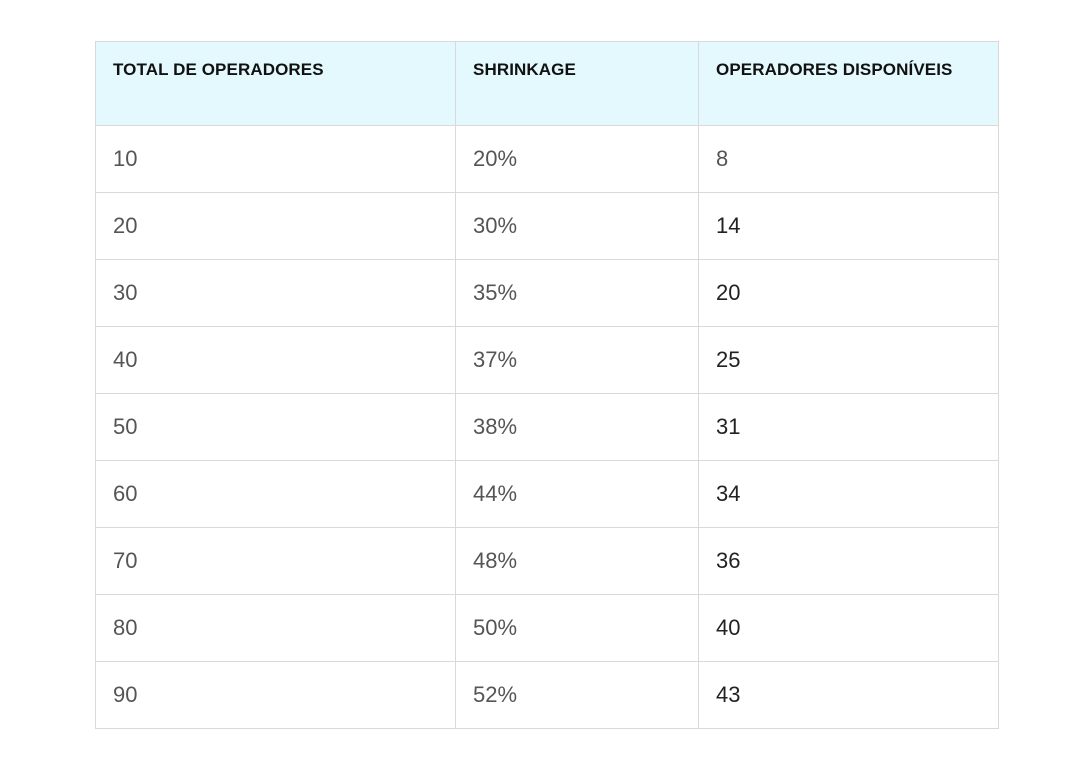  What do you see at coordinates (577, 494) in the screenshot?
I see `cell-shrinkage: 44%` at bounding box center [577, 494].